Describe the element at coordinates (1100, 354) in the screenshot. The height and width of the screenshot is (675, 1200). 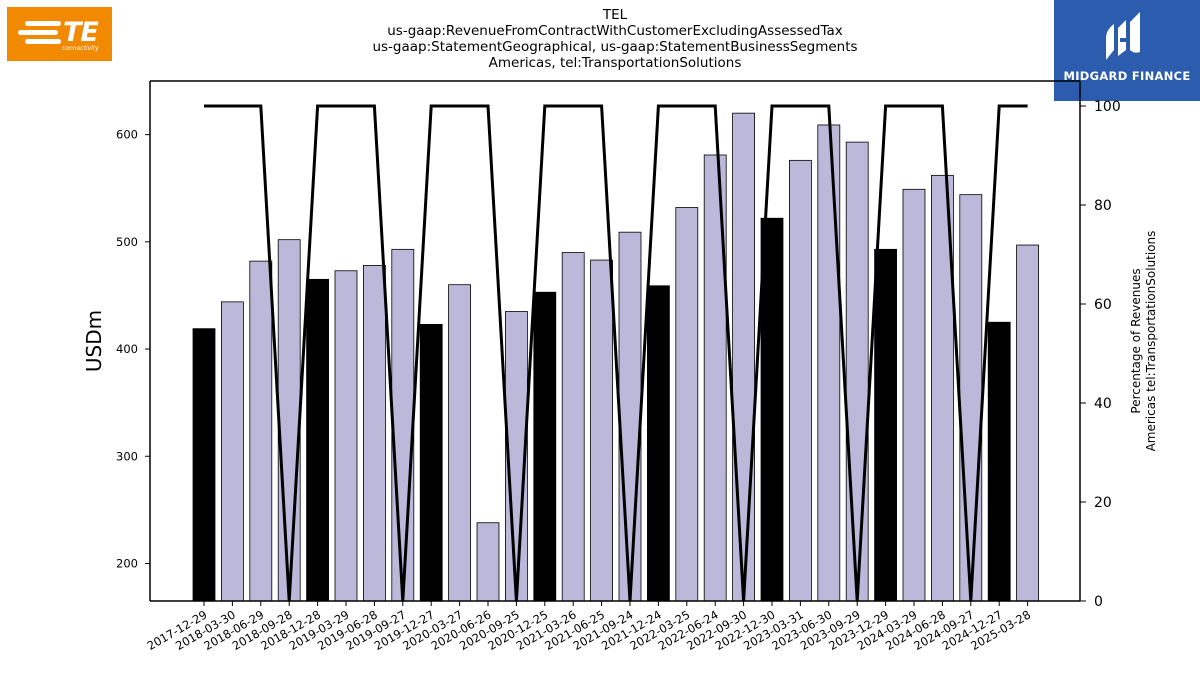
I see `y2-ticks-group: 0 20 40 60 80 100` at that location.